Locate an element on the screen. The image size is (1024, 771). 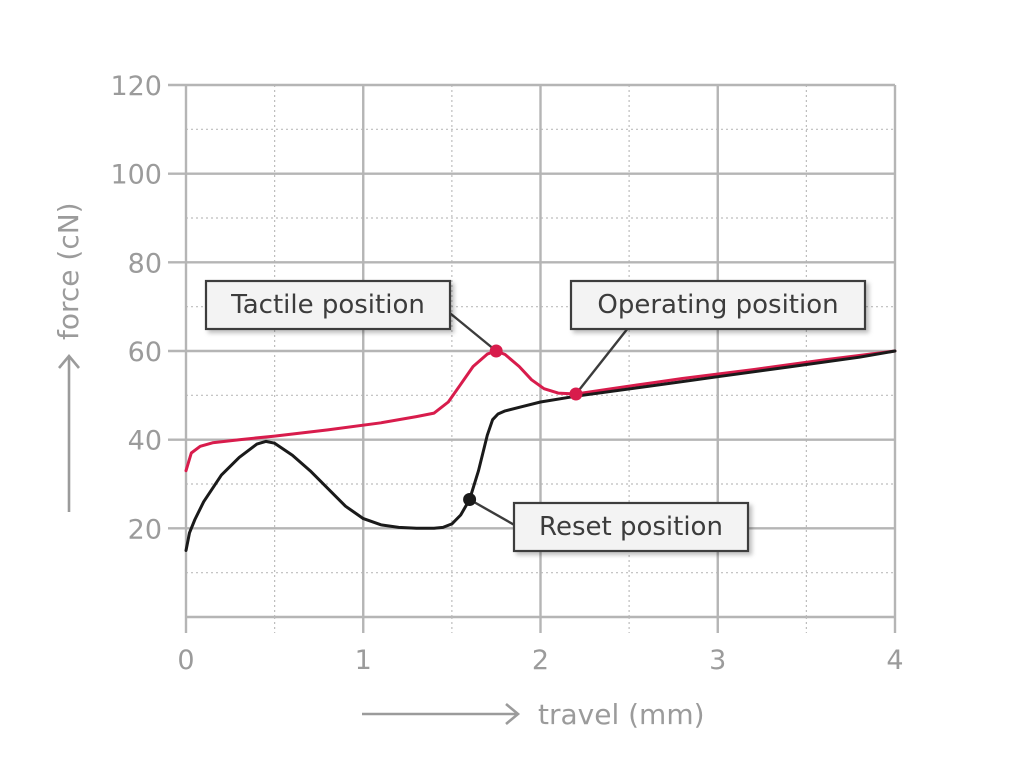
x-tick-label: 3 is located at coordinates (717, 660).